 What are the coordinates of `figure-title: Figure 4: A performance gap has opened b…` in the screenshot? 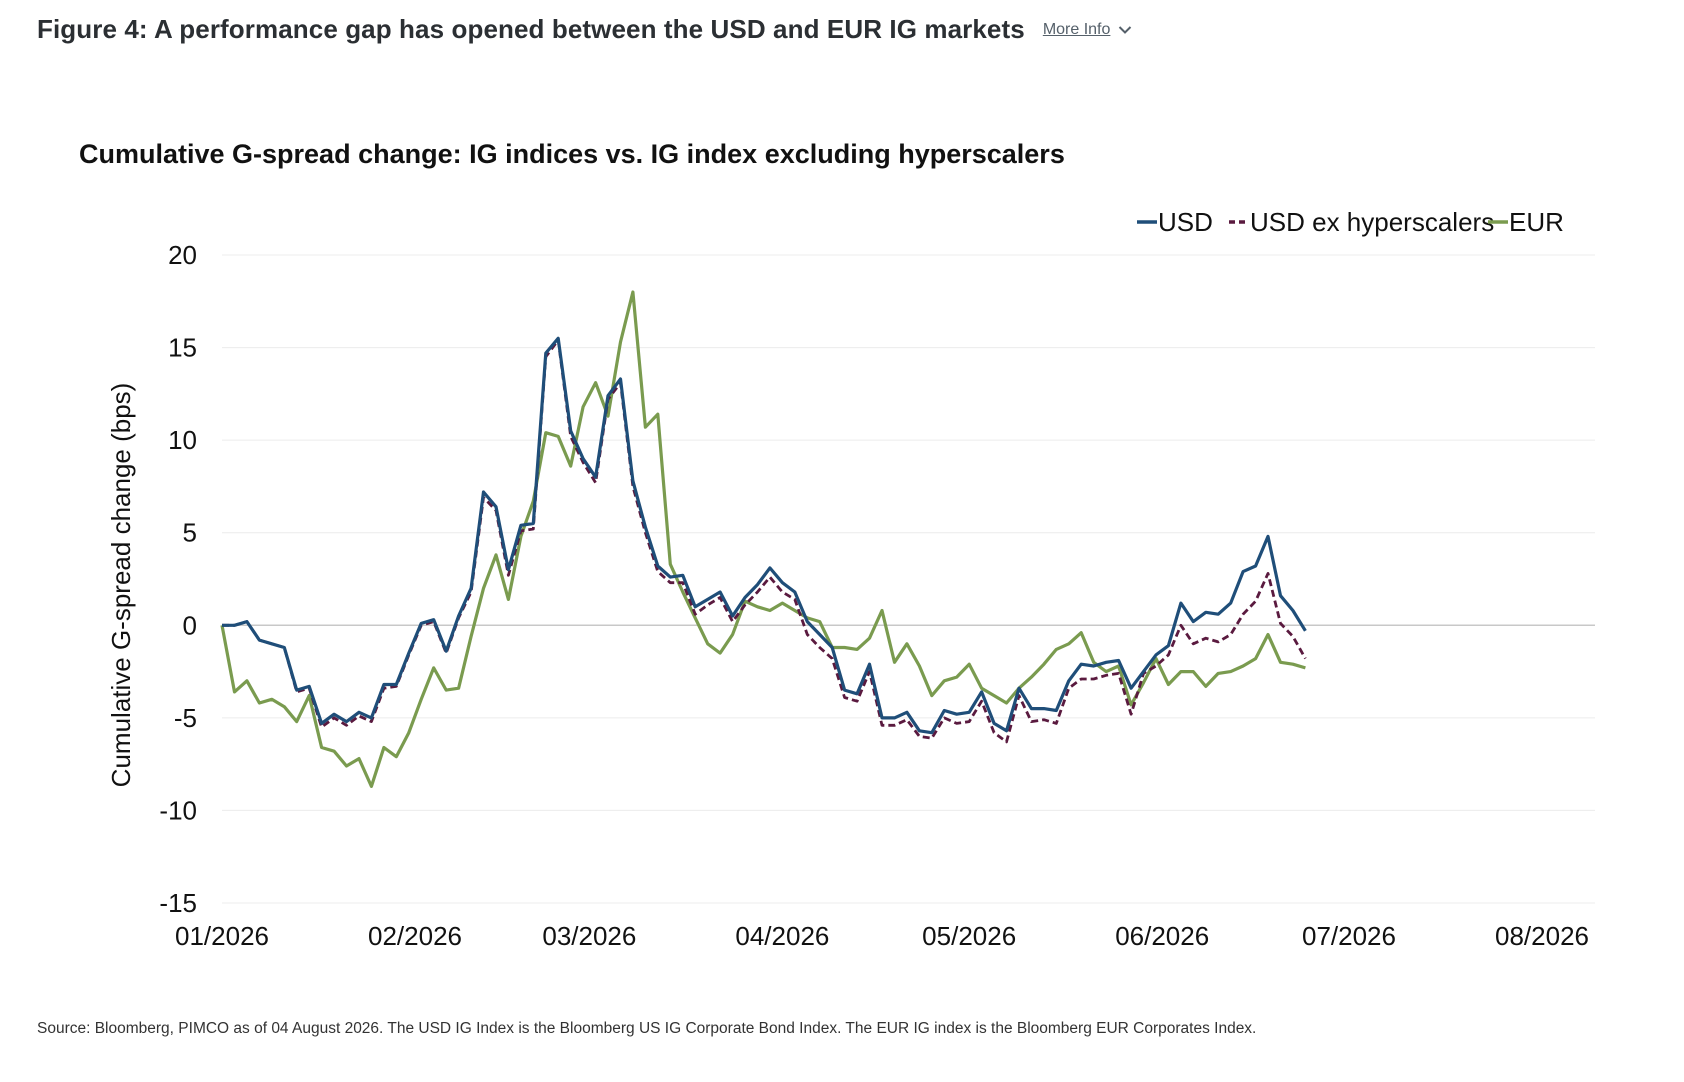 It's located at (531, 29).